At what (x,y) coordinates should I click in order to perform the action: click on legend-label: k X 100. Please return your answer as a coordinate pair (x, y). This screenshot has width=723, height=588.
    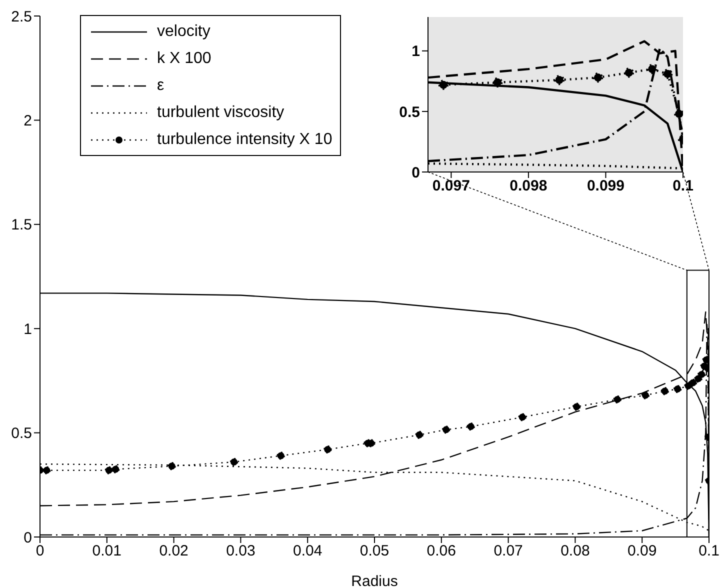
    Looking at the image, I should click on (184, 59).